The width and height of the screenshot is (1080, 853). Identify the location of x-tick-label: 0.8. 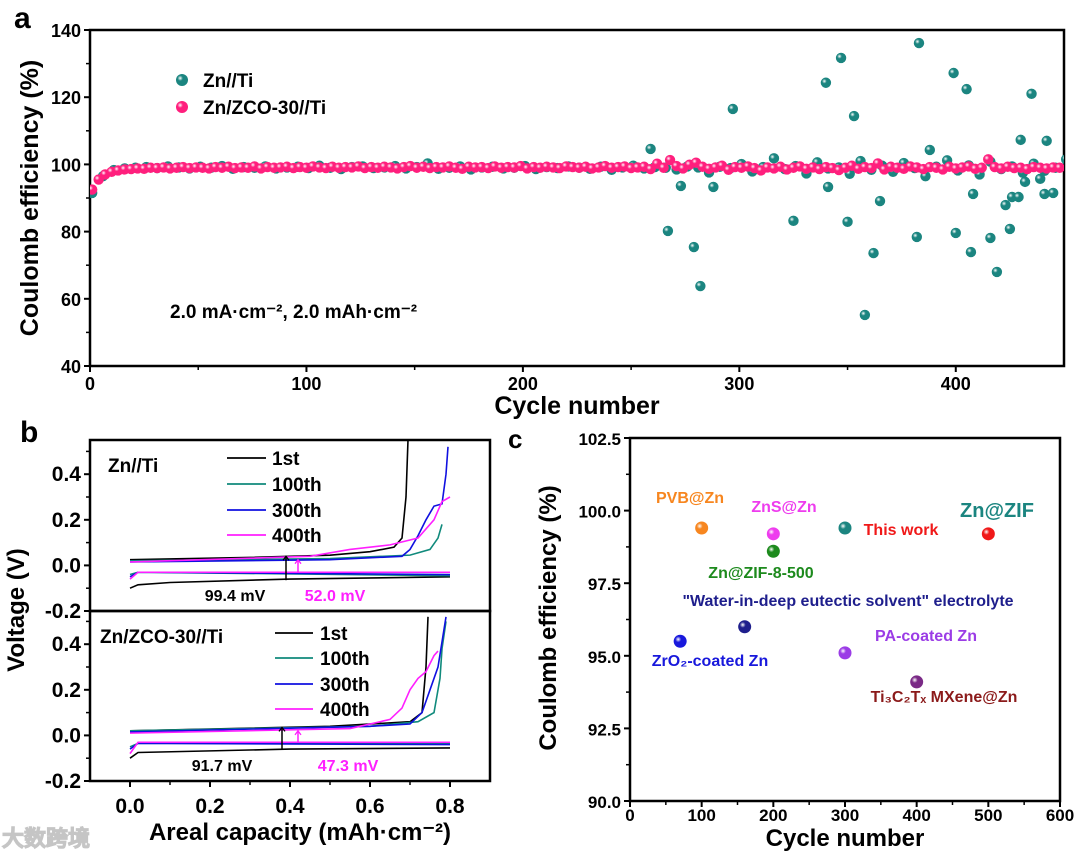
(450, 806).